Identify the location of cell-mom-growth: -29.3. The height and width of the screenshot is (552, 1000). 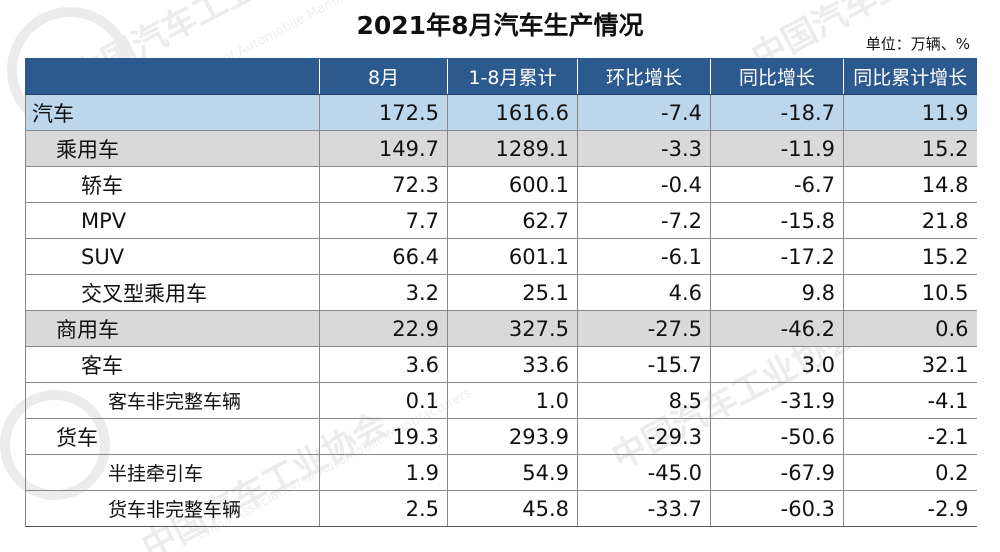
(644, 436).